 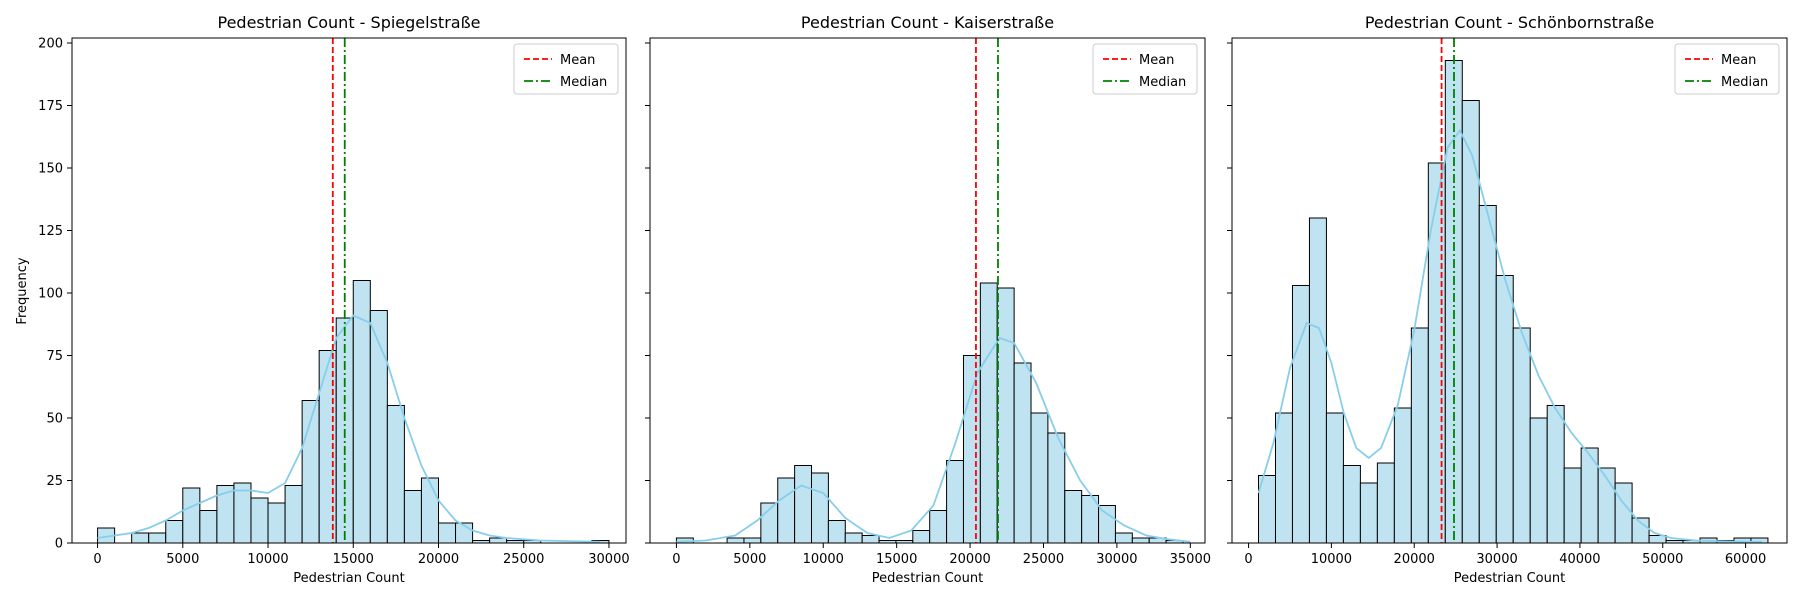 What do you see at coordinates (1745, 559) in the screenshot?
I see `x-tick-label: 60000` at bounding box center [1745, 559].